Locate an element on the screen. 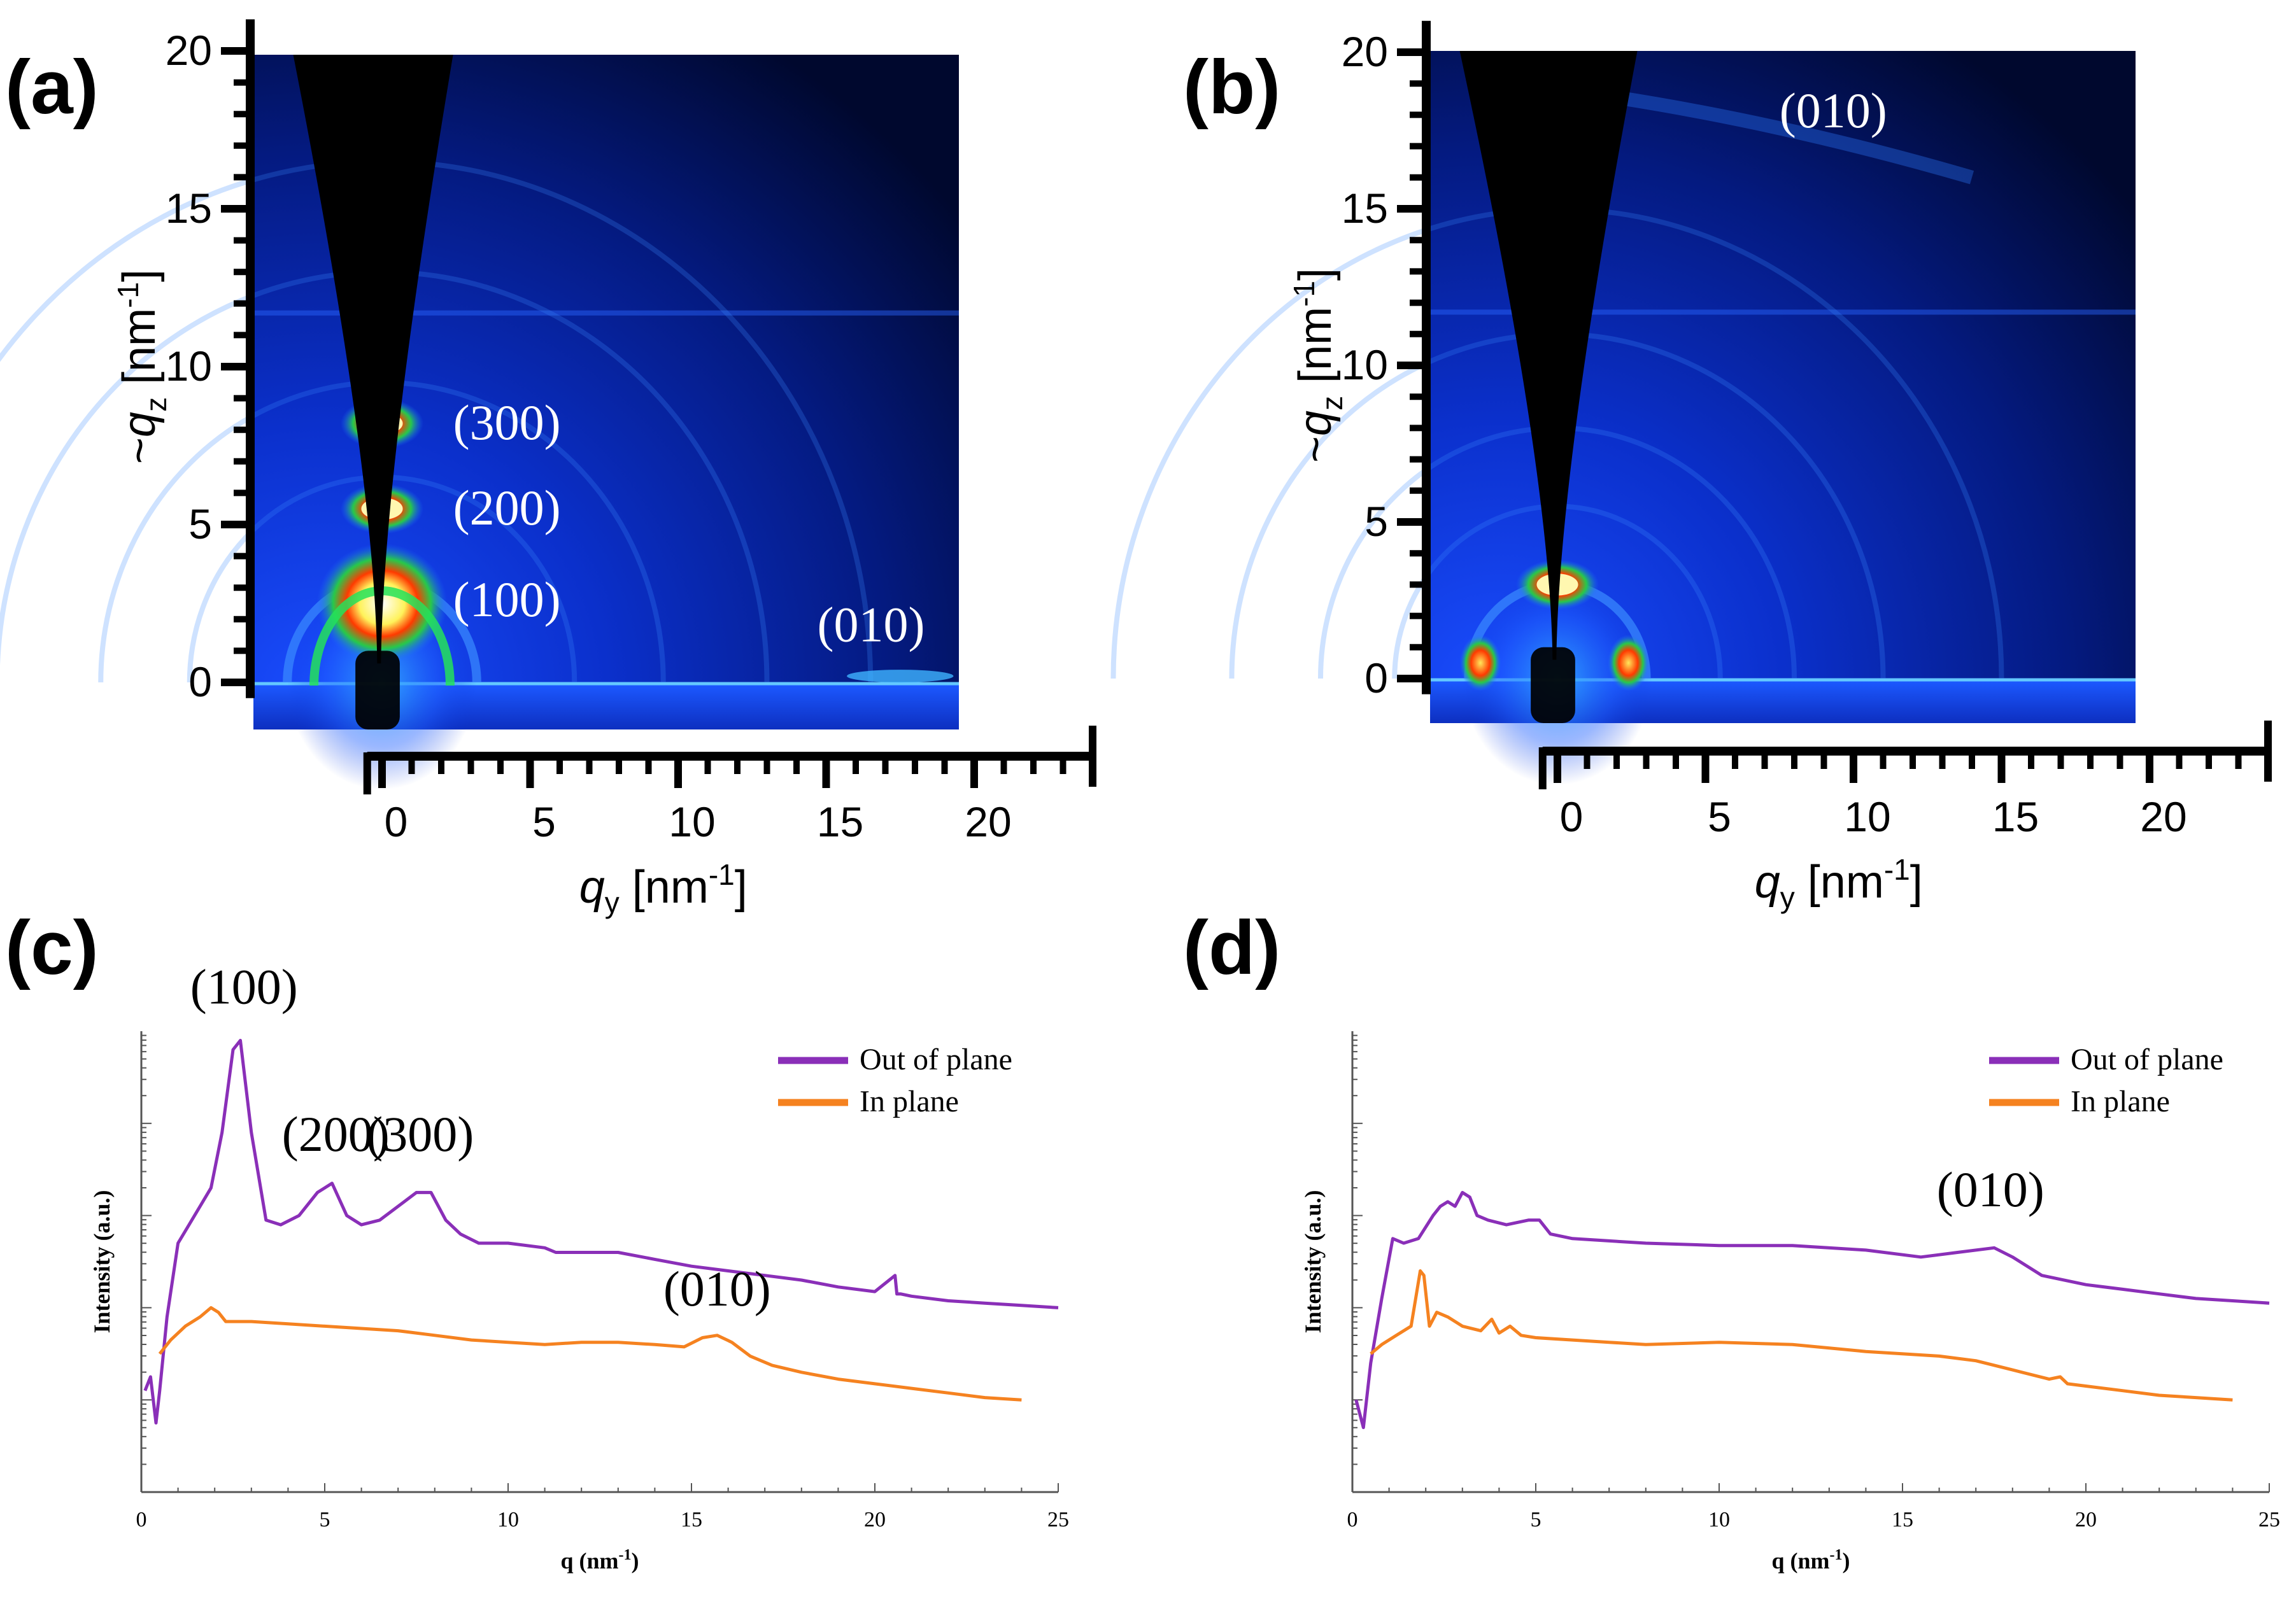 Image resolution: width=2296 pixels, height=1599 pixels. panel-label-a: (a) is located at coordinates (52, 87).